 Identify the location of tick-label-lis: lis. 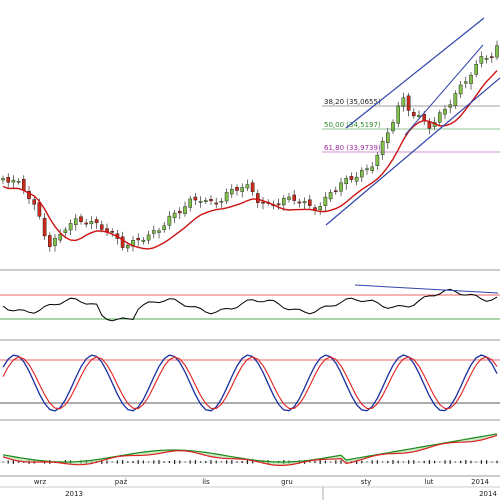
(206, 482).